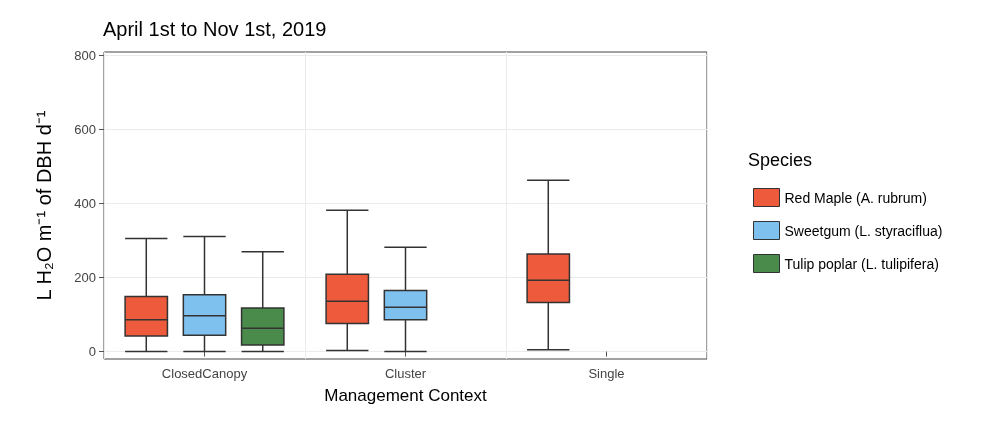 This screenshot has height=425, width=1001. Describe the element at coordinates (606, 373) in the screenshot. I see `x-tick-label: Single` at that location.